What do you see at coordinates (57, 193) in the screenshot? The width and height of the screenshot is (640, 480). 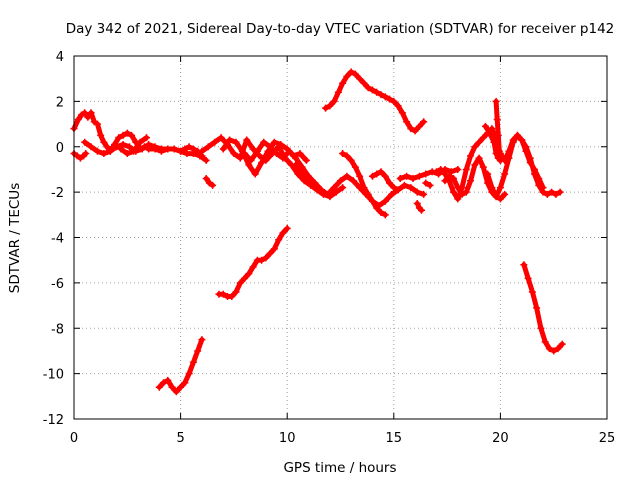 I see `y-tick-label: -2` at bounding box center [57, 193].